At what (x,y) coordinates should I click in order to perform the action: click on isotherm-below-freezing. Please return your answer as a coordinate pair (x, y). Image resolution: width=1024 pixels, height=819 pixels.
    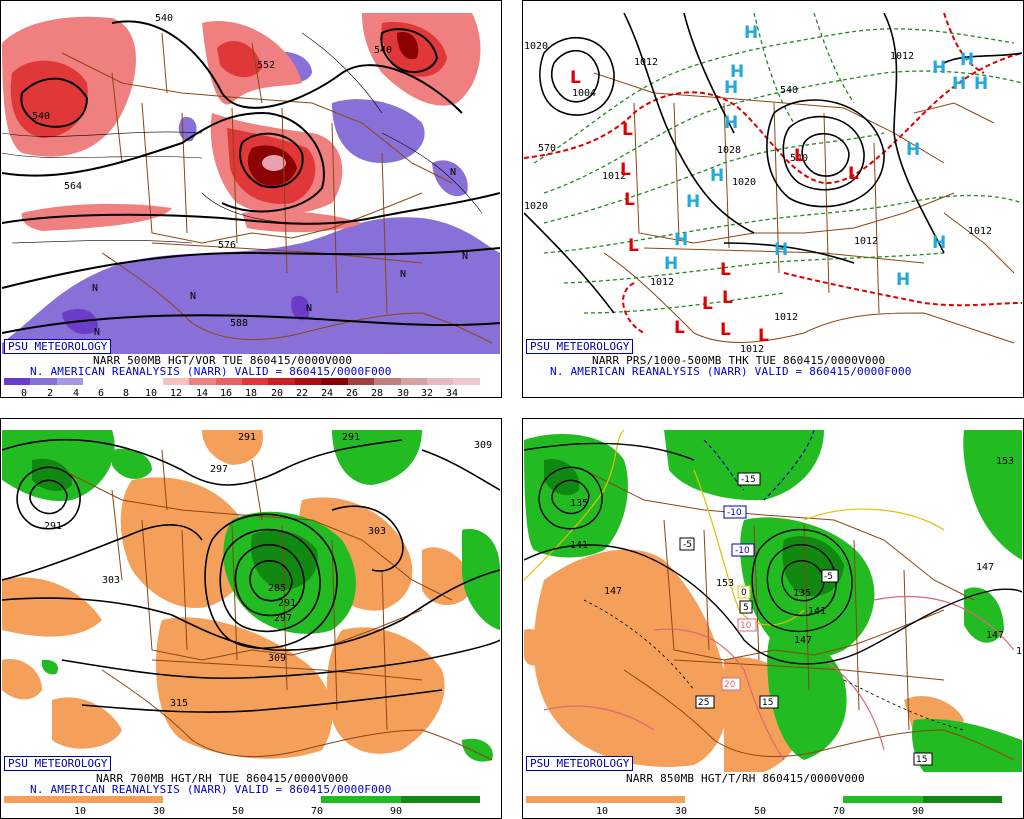
    Looking at the image, I should click on (759, 465).